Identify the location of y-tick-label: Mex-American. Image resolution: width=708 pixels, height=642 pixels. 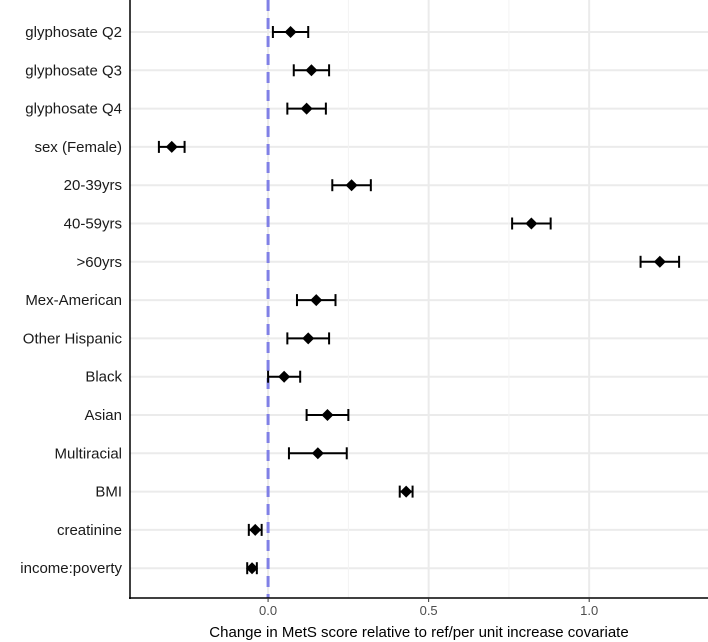
(73, 300).